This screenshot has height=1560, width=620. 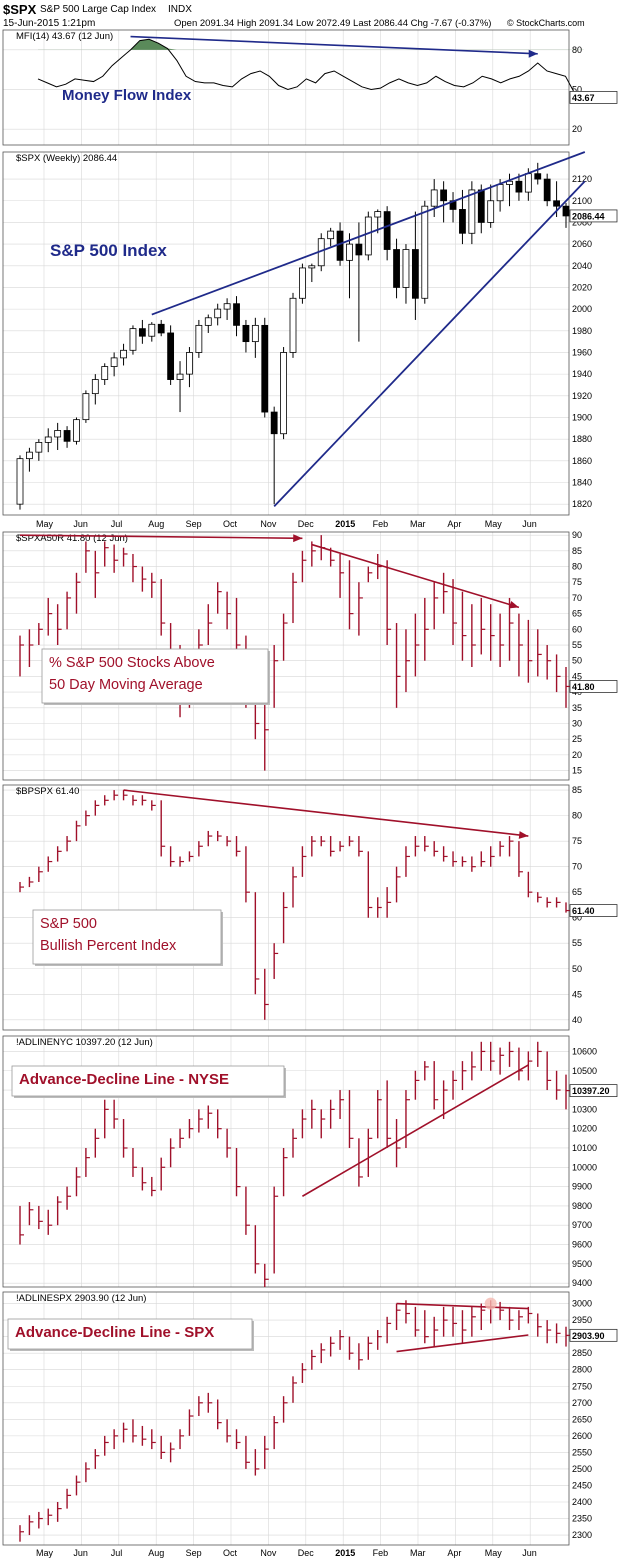 What do you see at coordinates (68, 924) in the screenshot?
I see `bpspx-annotation: S&P 500` at bounding box center [68, 924].